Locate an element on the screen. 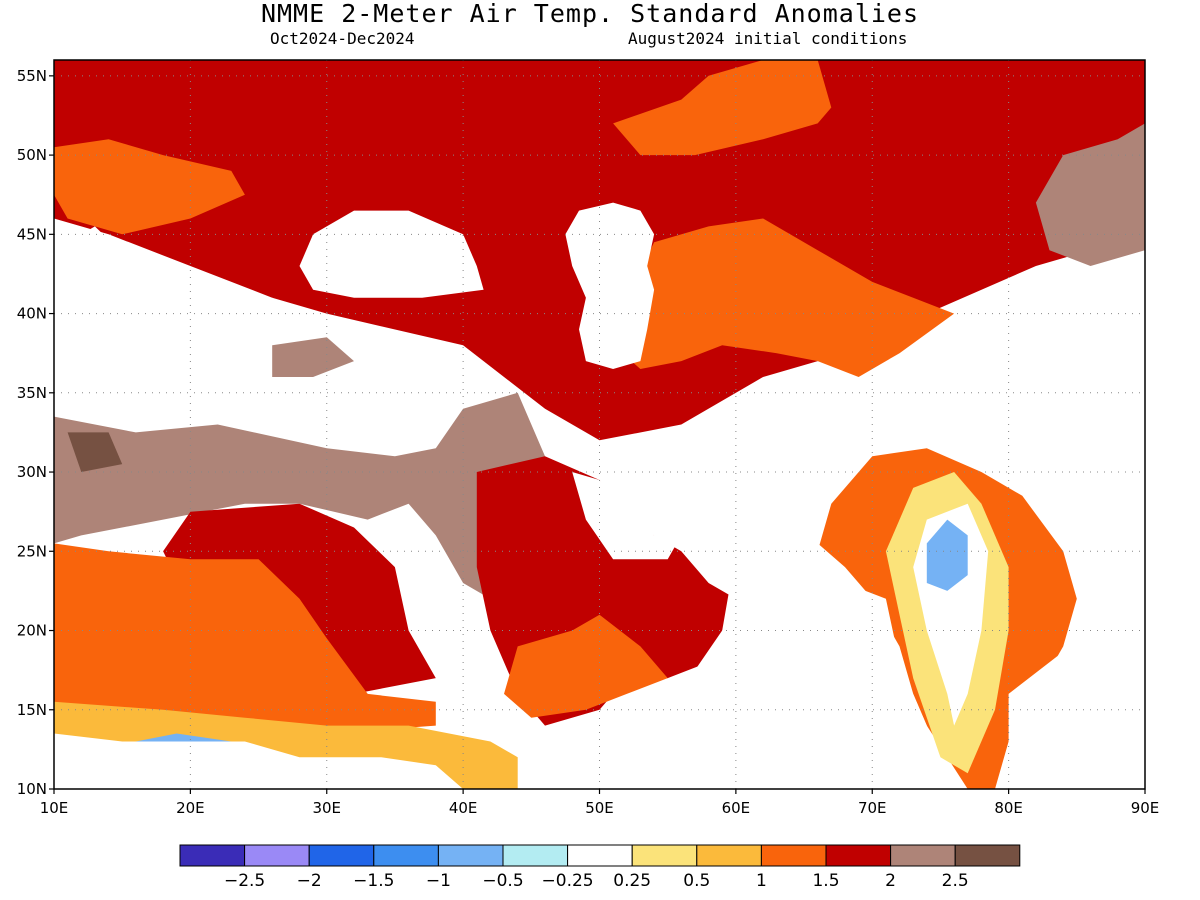 The height and width of the screenshot is (900, 1200). lon-tick-label: 60E is located at coordinates (736, 808).